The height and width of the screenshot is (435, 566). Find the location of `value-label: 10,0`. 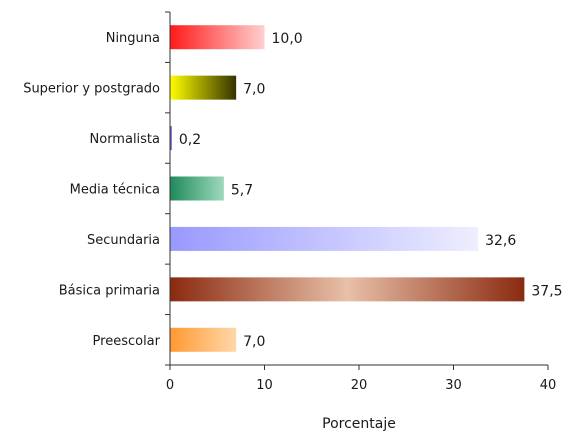

value-label: 10,0 is located at coordinates (287, 39).